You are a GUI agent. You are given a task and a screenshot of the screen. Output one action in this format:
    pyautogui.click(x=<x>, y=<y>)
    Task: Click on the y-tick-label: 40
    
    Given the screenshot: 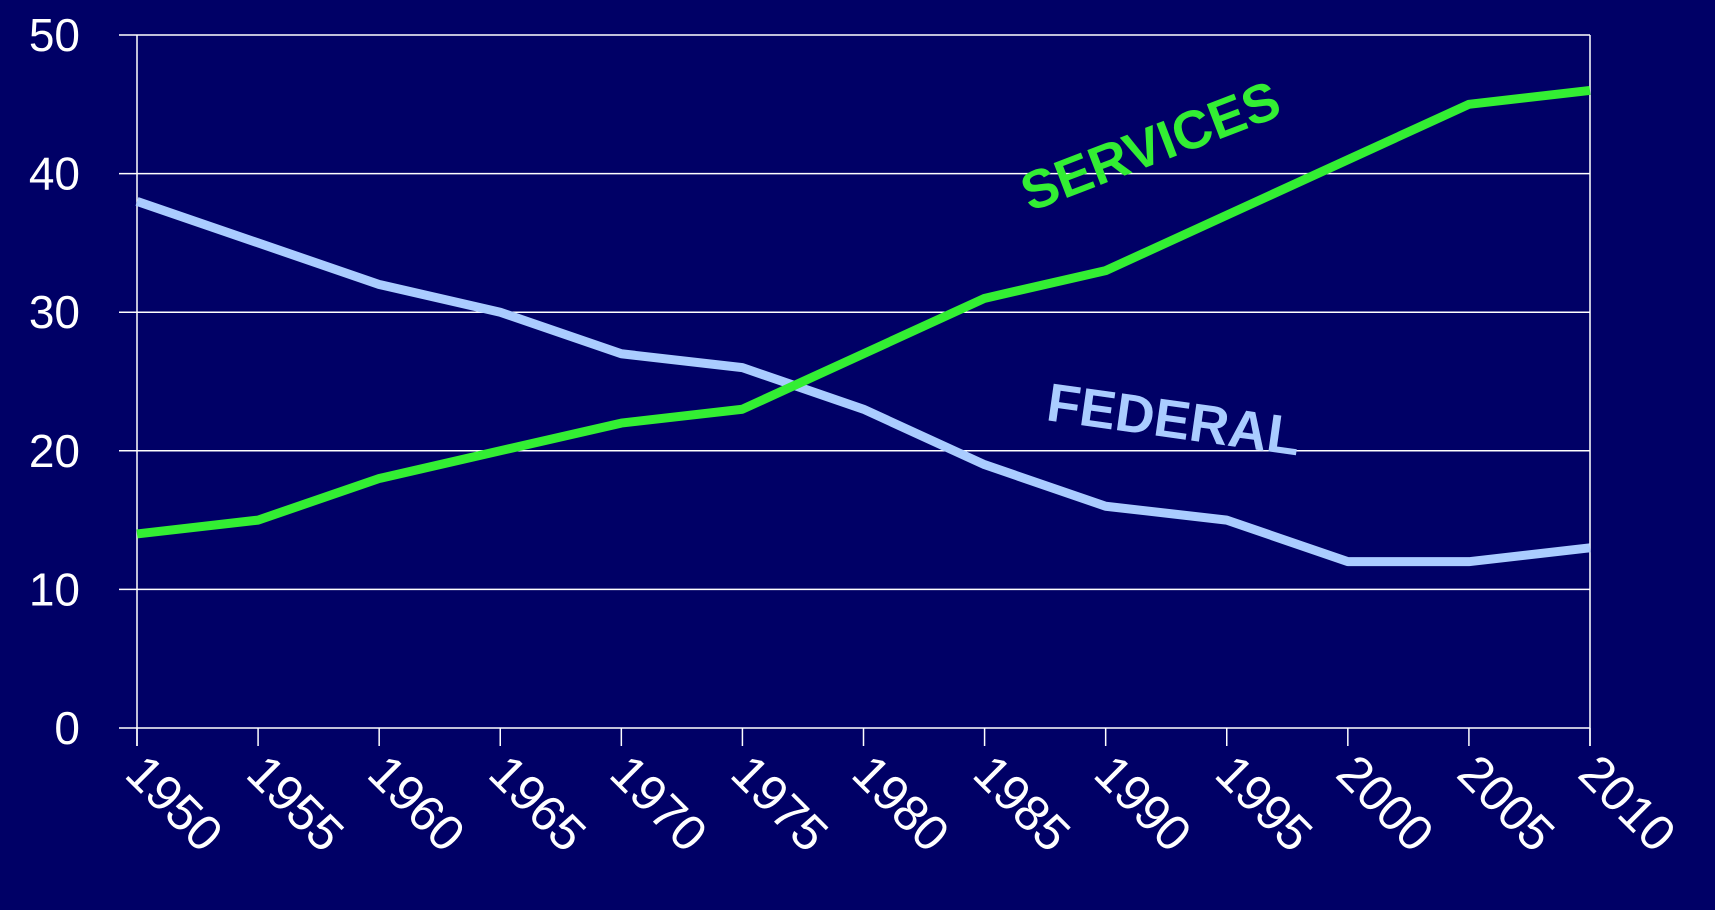 What is the action you would take?
    pyautogui.click(x=54, y=174)
    